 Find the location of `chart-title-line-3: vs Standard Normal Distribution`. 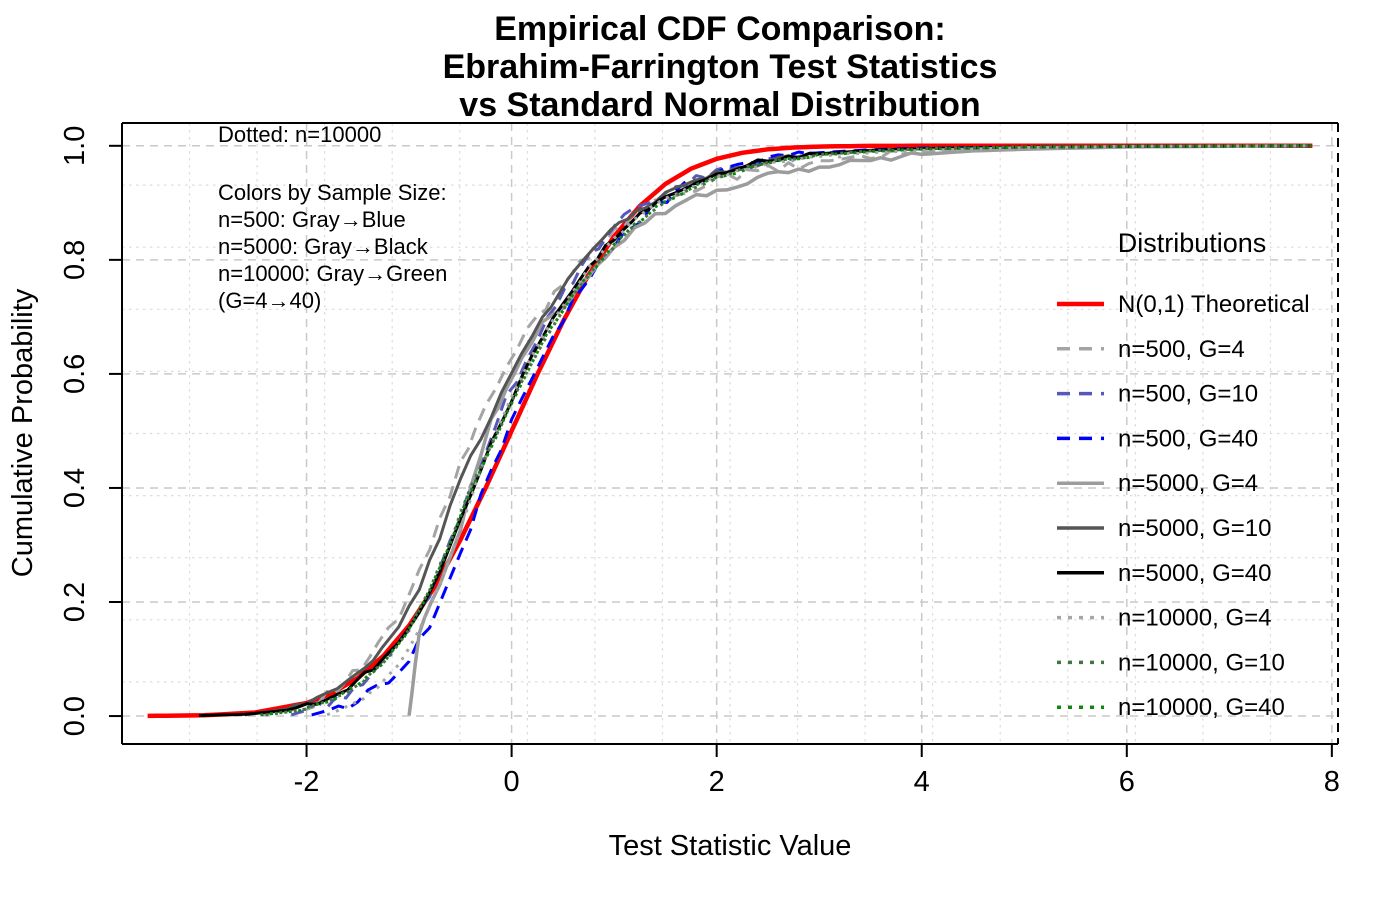

chart-title-line-3: vs Standard Normal Distribution is located at coordinates (719, 105).